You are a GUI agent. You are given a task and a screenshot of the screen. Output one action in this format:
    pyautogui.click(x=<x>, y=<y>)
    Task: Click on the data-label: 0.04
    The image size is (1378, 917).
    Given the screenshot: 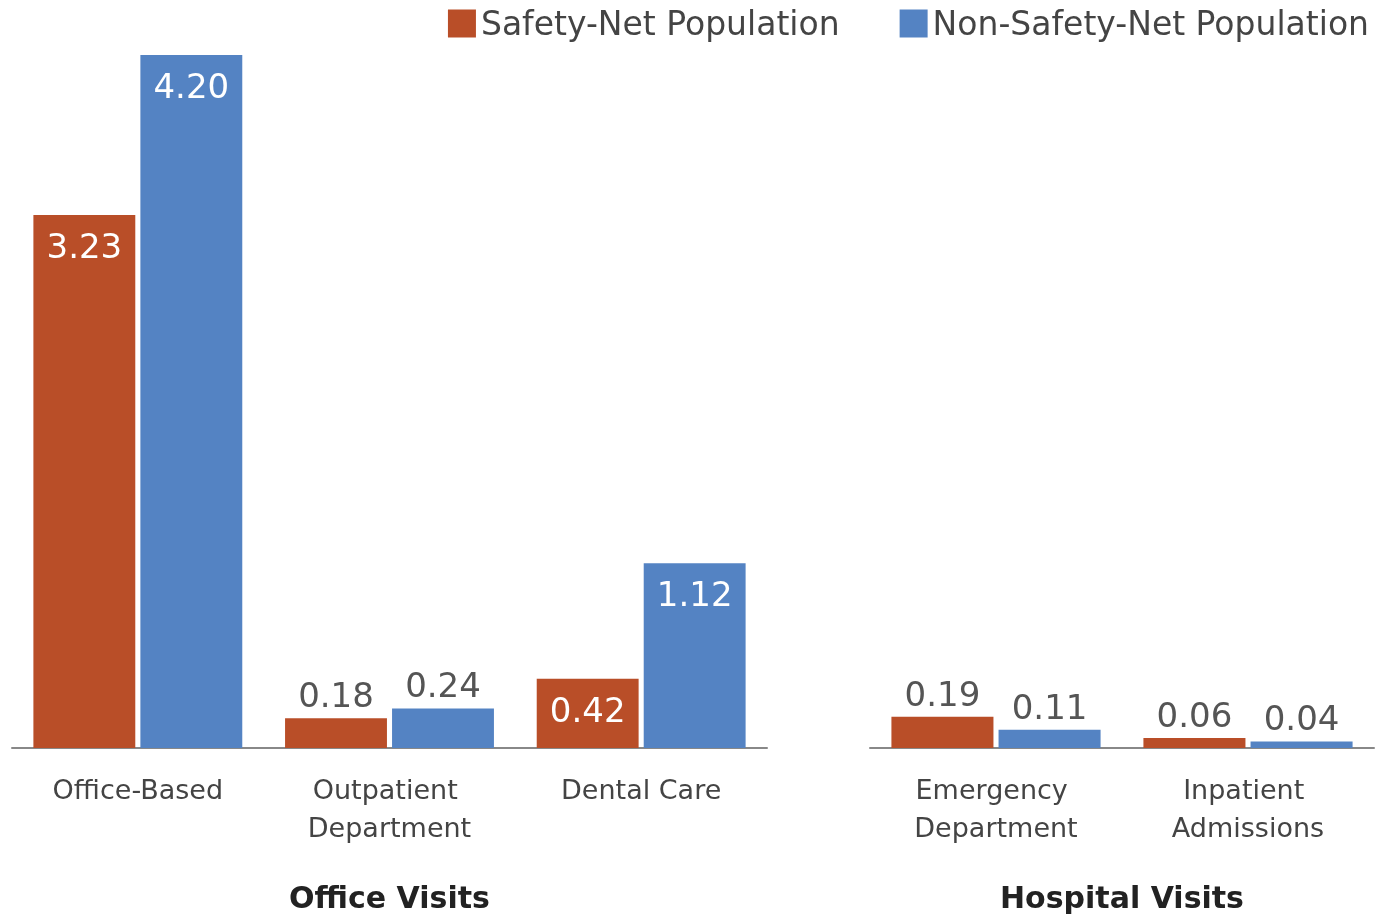 What is the action you would take?
    pyautogui.click(x=1301, y=718)
    